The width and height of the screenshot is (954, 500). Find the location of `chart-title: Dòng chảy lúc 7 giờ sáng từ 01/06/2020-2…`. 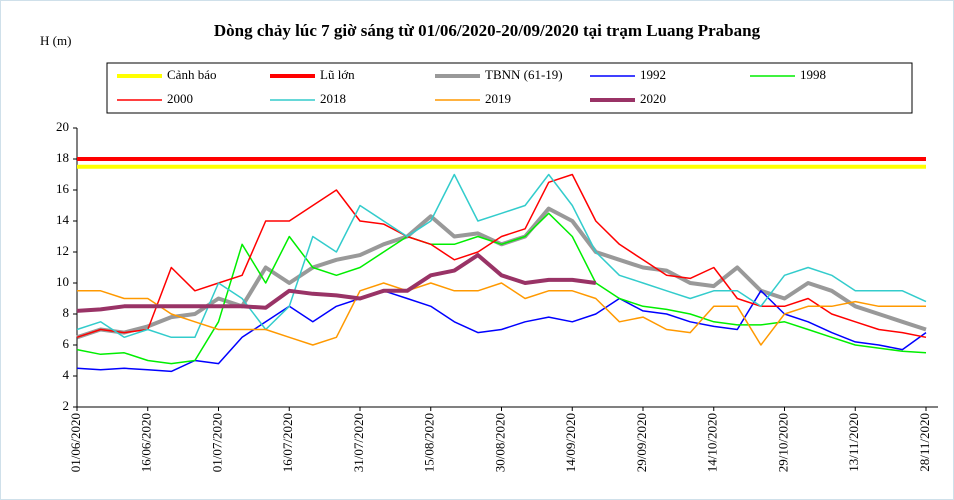

chart-title: Dòng chảy lúc 7 giờ sáng từ 01/06/2020-2… is located at coordinates (487, 30).